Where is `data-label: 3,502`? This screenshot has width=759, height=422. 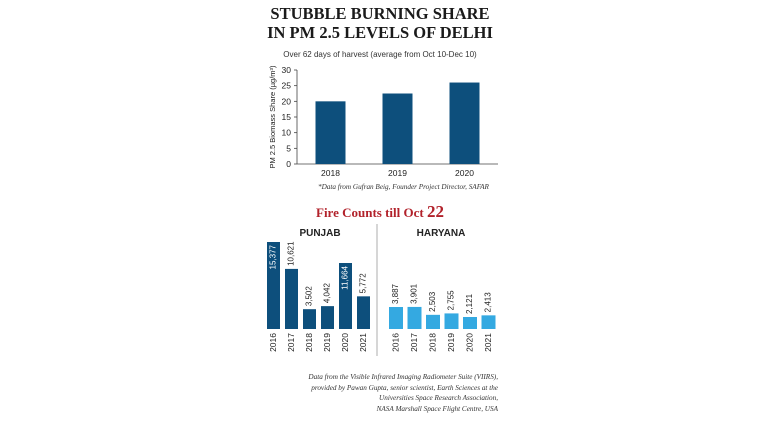
data-label: 3,502 is located at coordinates (309, 296).